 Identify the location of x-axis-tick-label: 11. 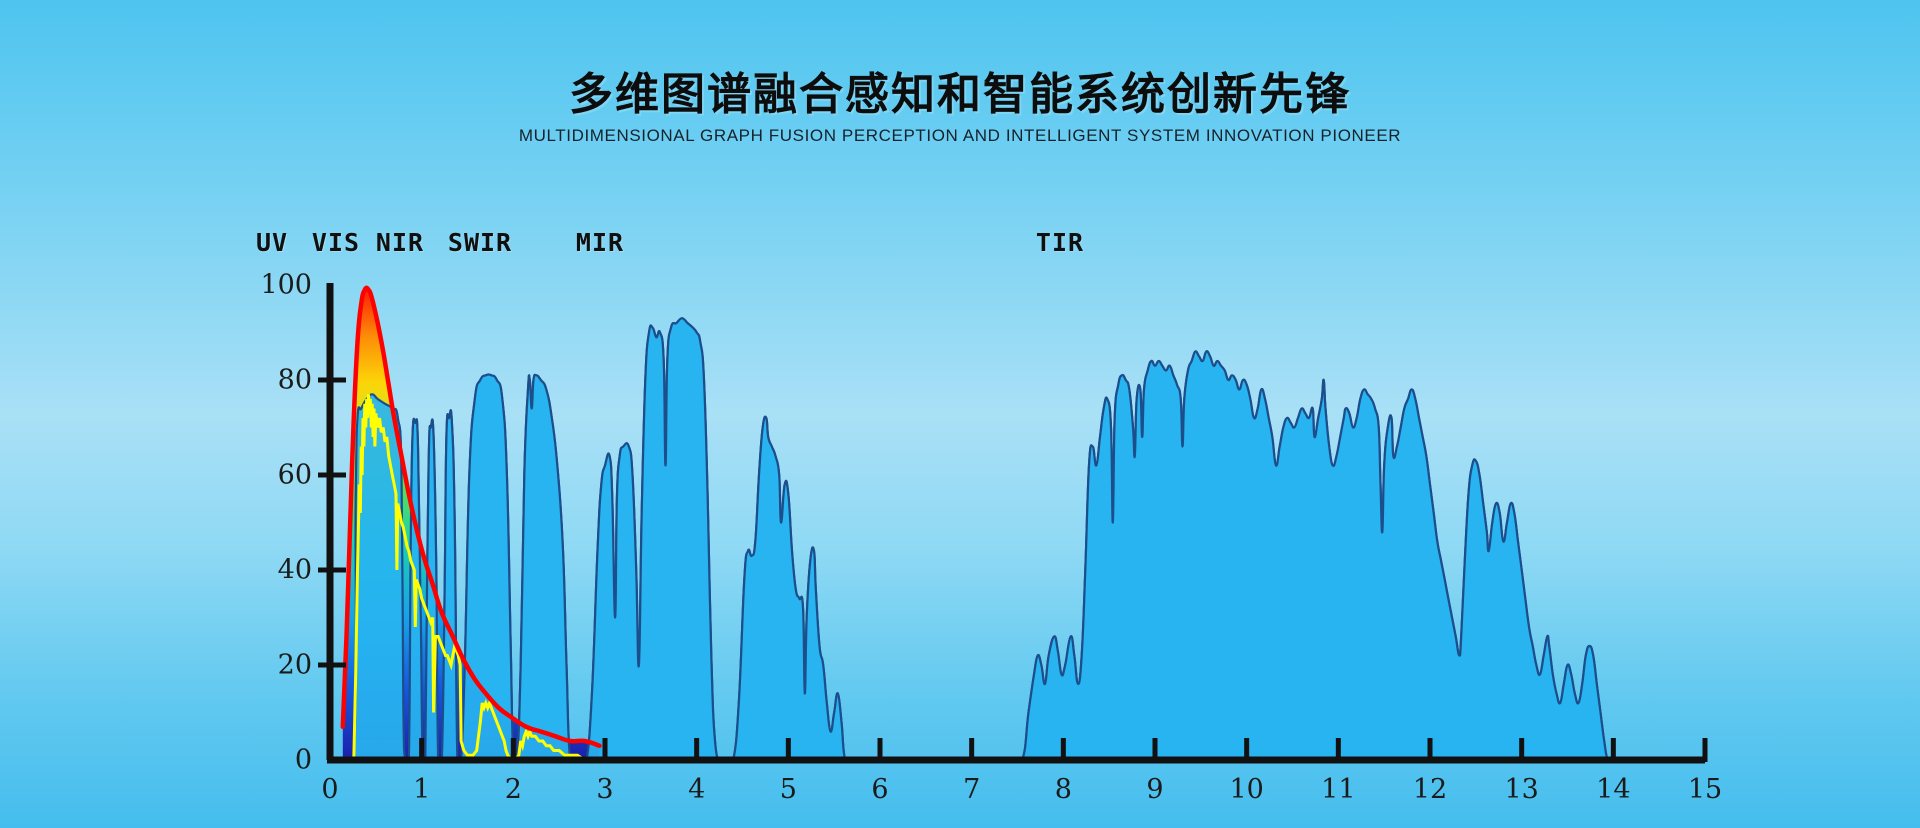
(1338, 789).